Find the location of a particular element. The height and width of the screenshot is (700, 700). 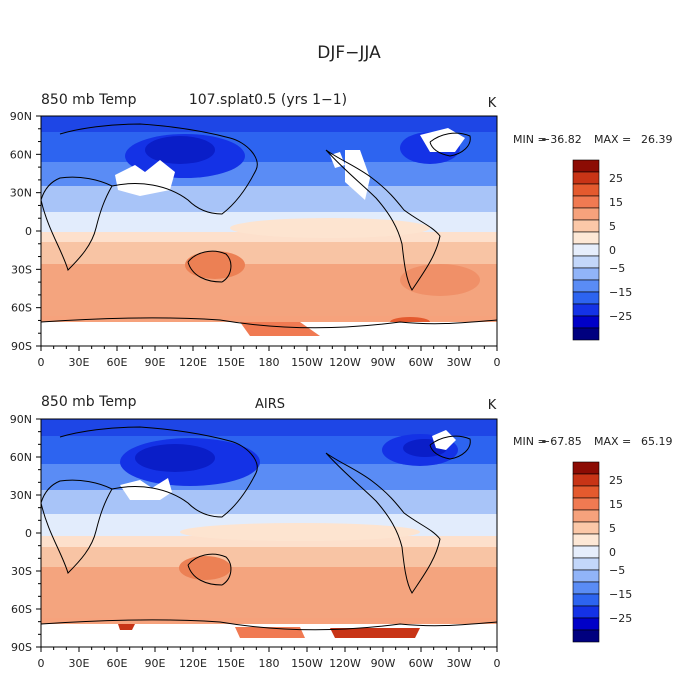

stat-max-label: MAX = is located at coordinates (612, 441).